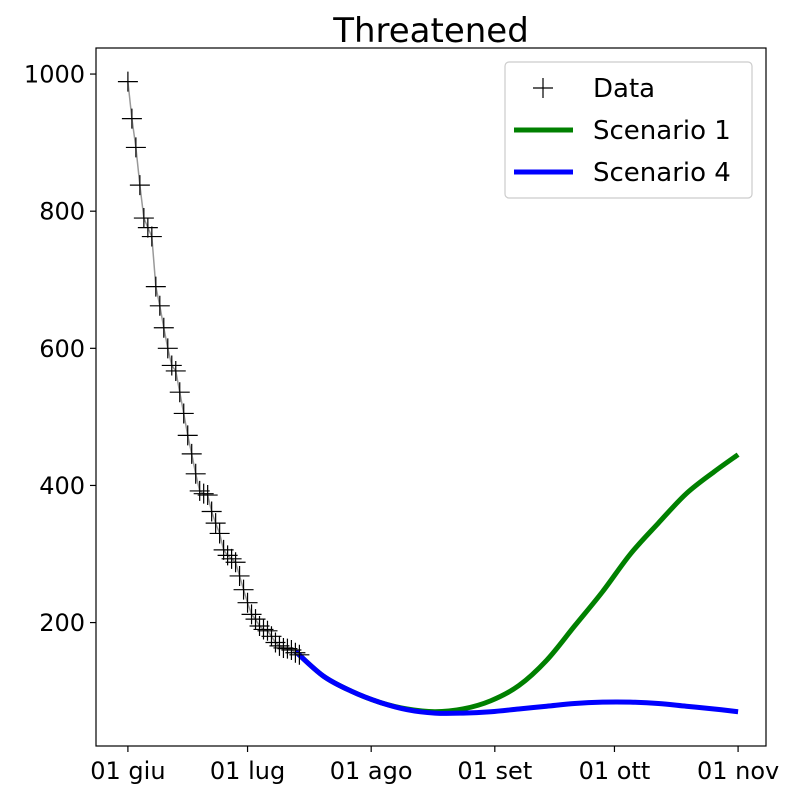 This screenshot has width=800, height=800. I want to click on y-tick-label: 600, so click(62, 349).